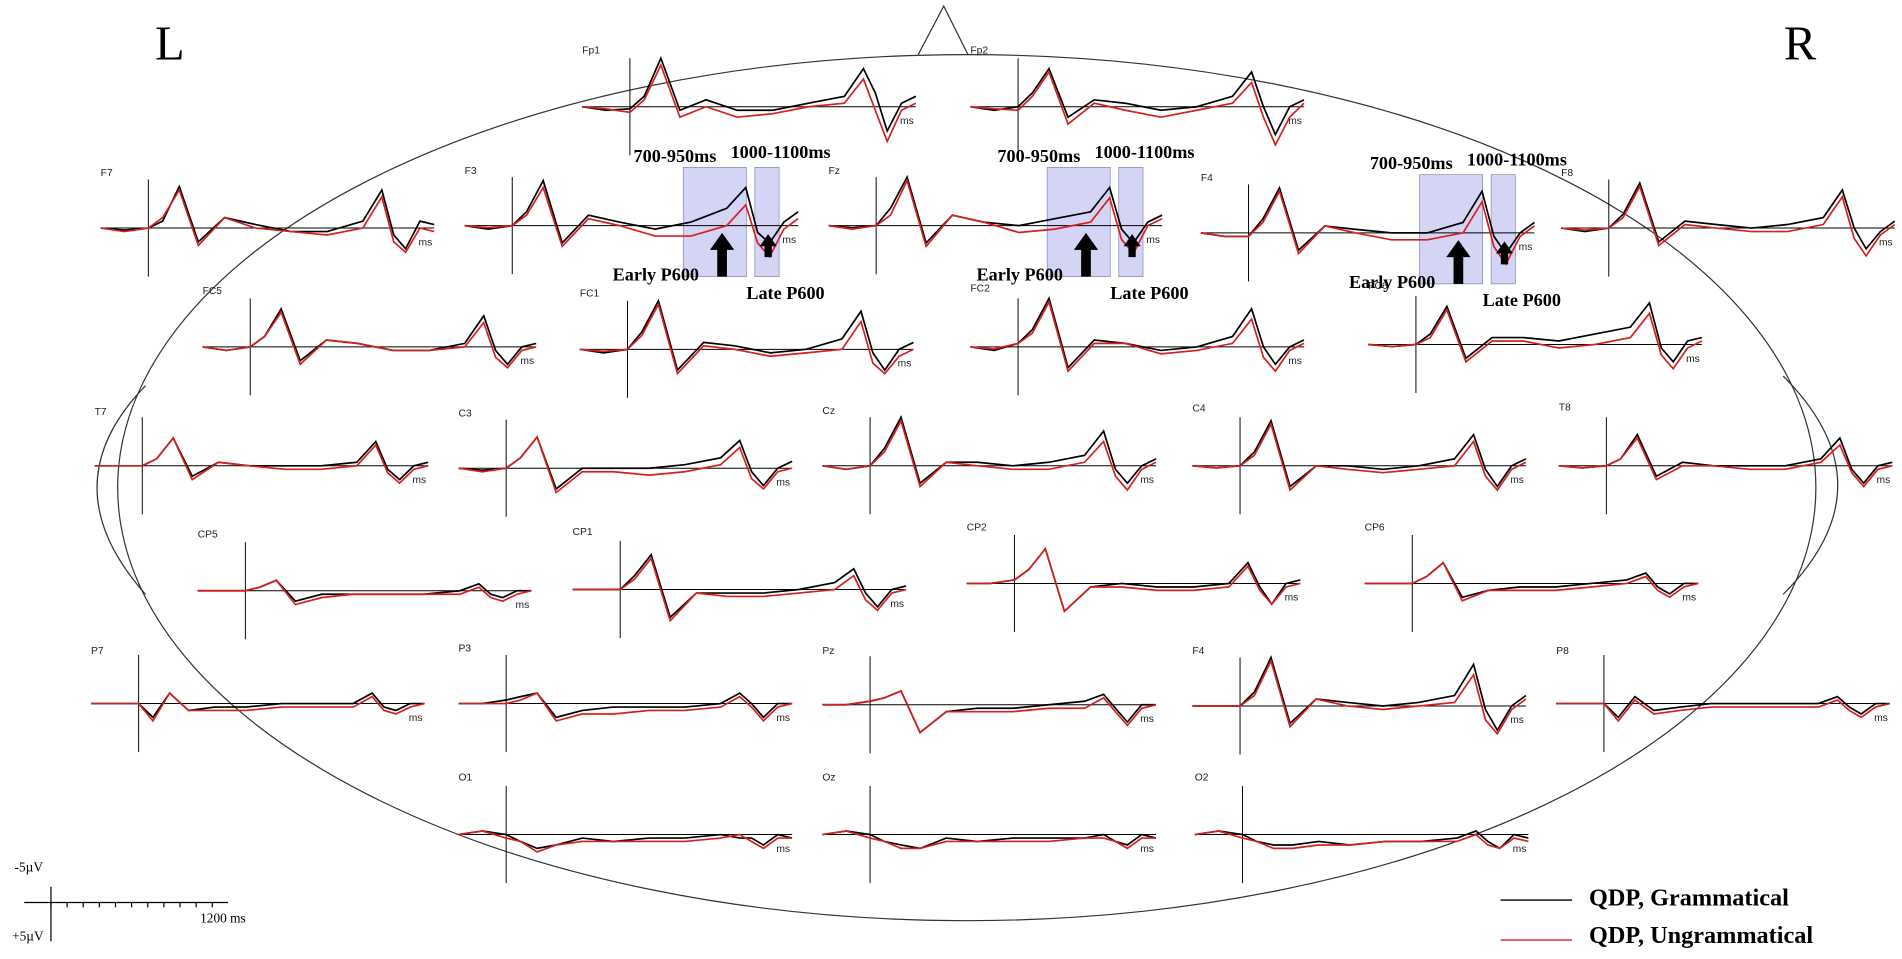 This screenshot has height=959, width=1902. What do you see at coordinates (466, 777) in the screenshot?
I see `electrode-label: O1` at bounding box center [466, 777].